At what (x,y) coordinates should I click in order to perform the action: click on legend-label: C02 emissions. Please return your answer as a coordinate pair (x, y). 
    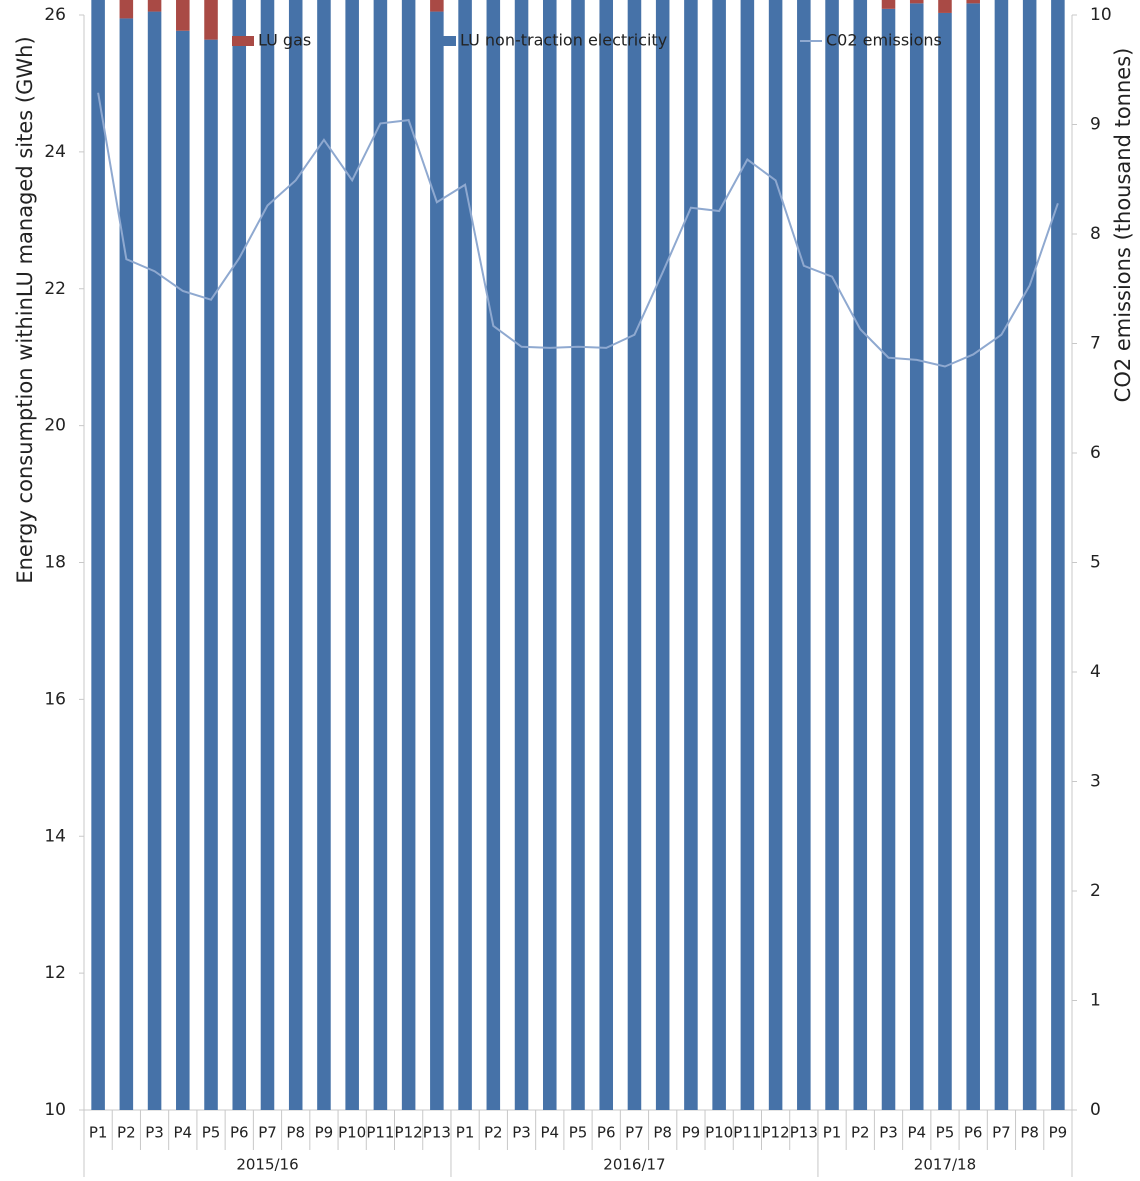
    Looking at the image, I should click on (884, 40).